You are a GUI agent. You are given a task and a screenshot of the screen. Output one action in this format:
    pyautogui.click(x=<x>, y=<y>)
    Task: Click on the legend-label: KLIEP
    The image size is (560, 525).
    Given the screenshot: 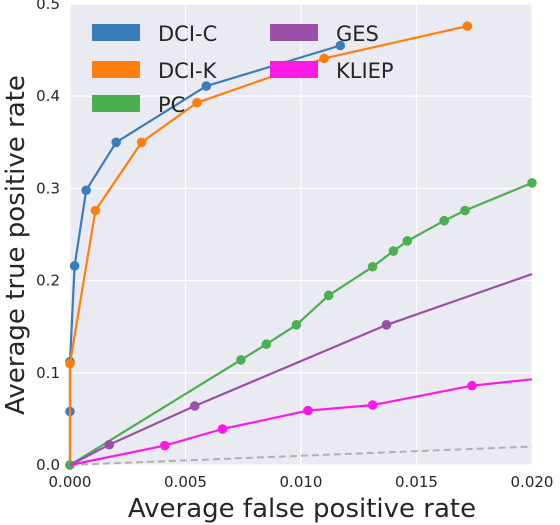 What is the action you would take?
    pyautogui.click(x=365, y=71)
    